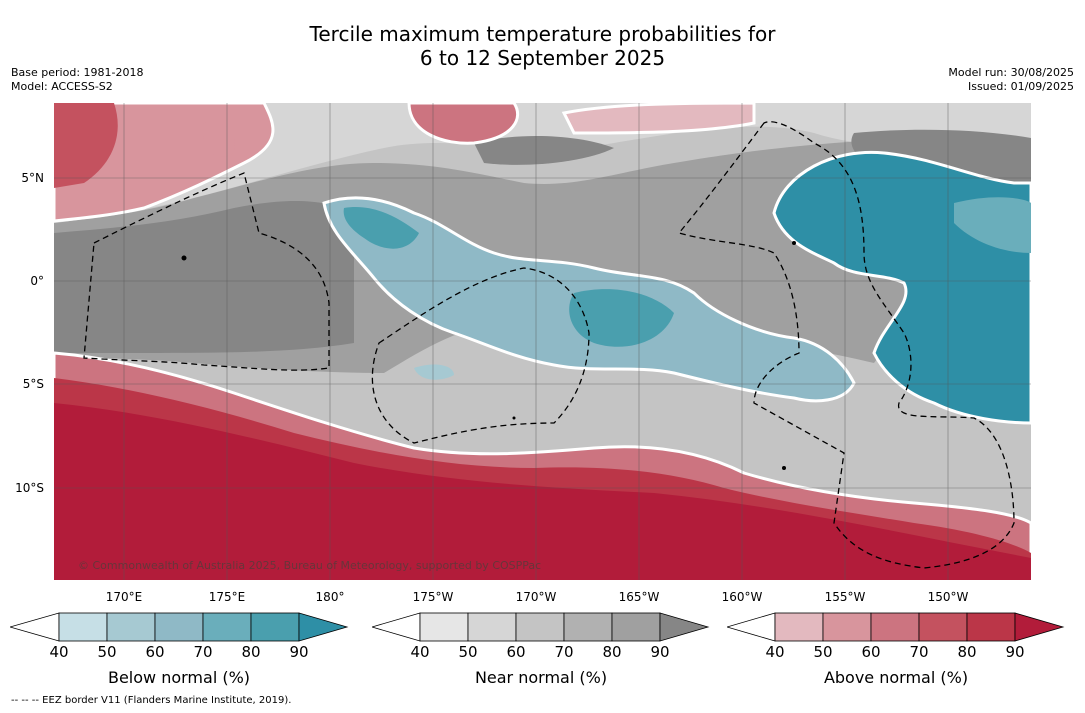  Describe the element at coordinates (381, 228) in the screenshot. I see `below-normal-west-core` at that location.